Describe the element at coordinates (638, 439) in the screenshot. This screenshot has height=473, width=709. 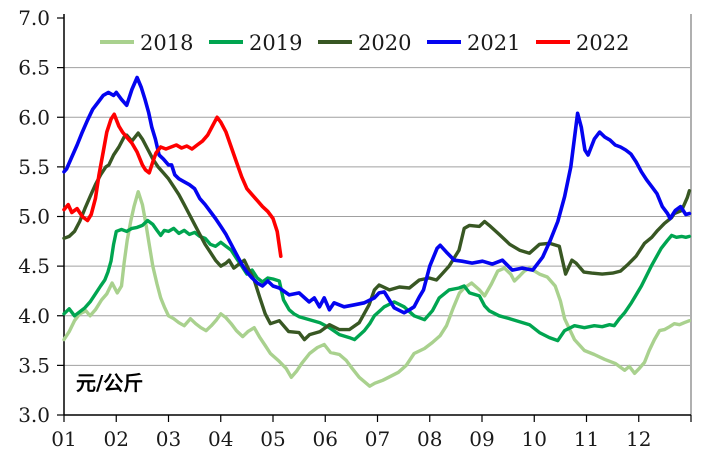
I see `x-axis-tick-label: 12` at that location.